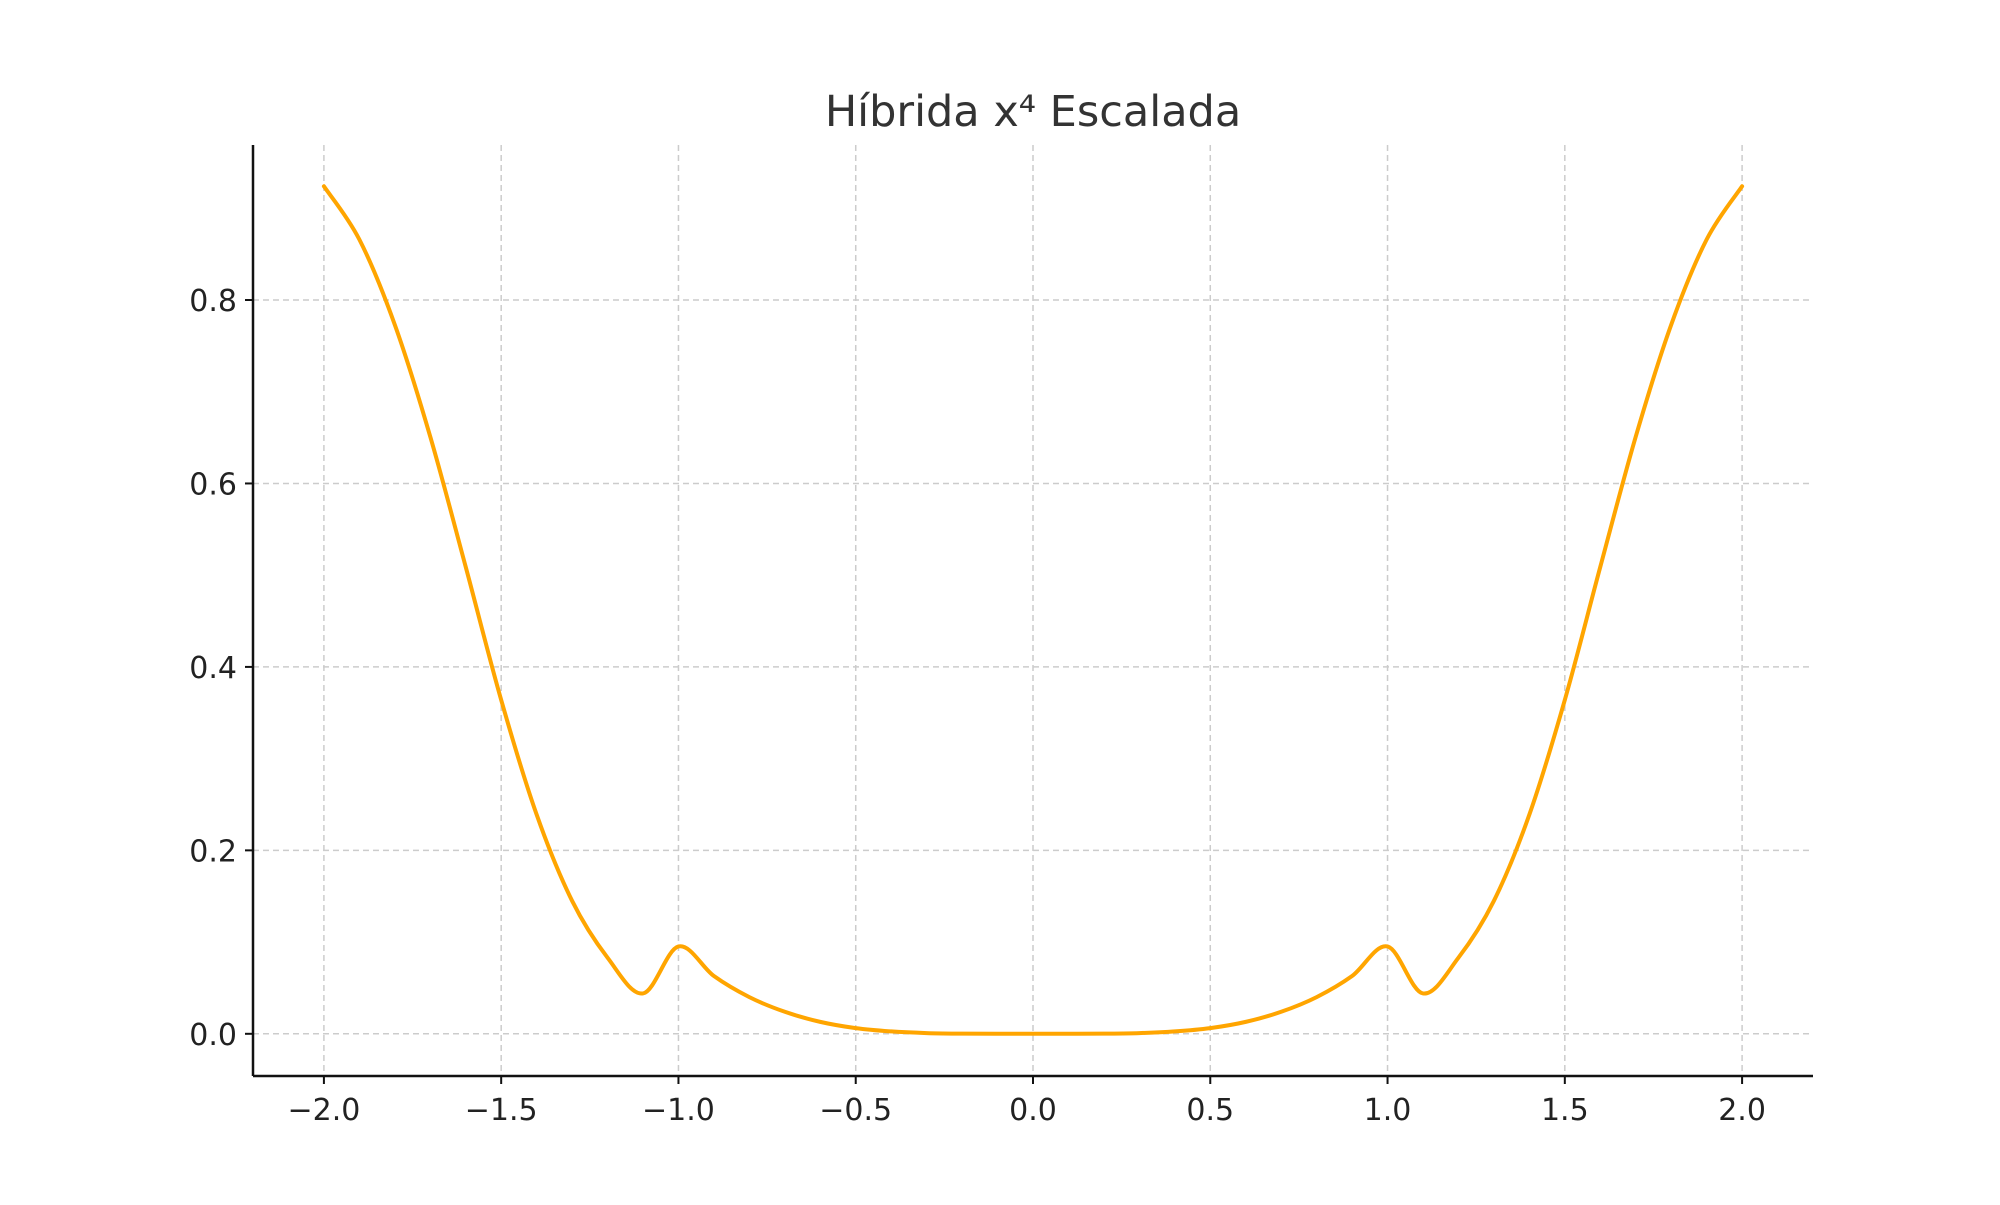 The image size is (2000, 1205). I want to click on y-tick-label: 0.4, so click(213, 668).